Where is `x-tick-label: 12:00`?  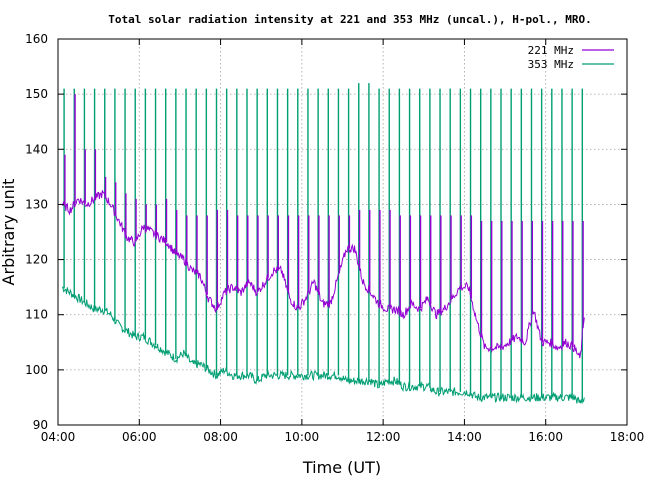
x-tick-label: 12:00 is located at coordinates (383, 437).